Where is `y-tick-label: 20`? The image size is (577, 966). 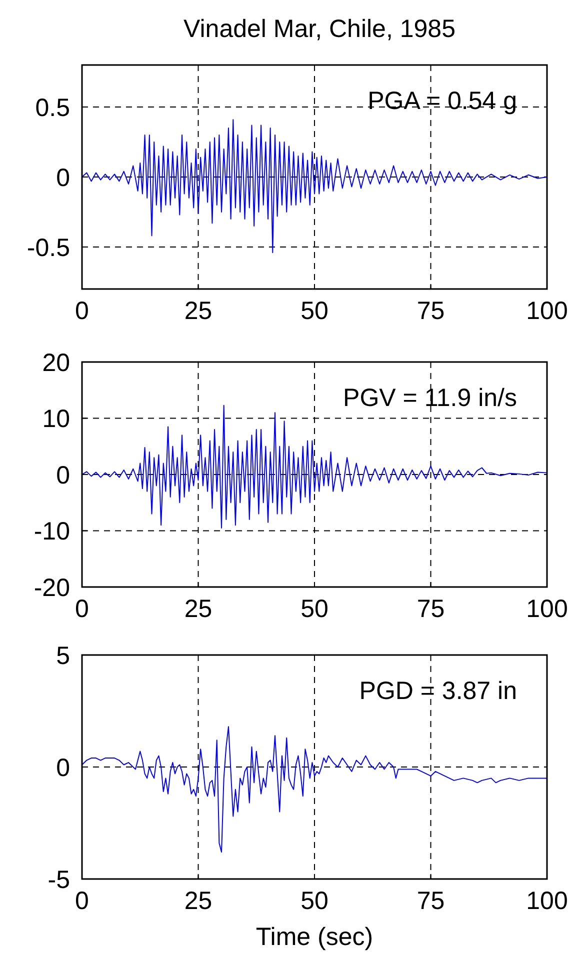 y-tick-label: 20 is located at coordinates (56, 362).